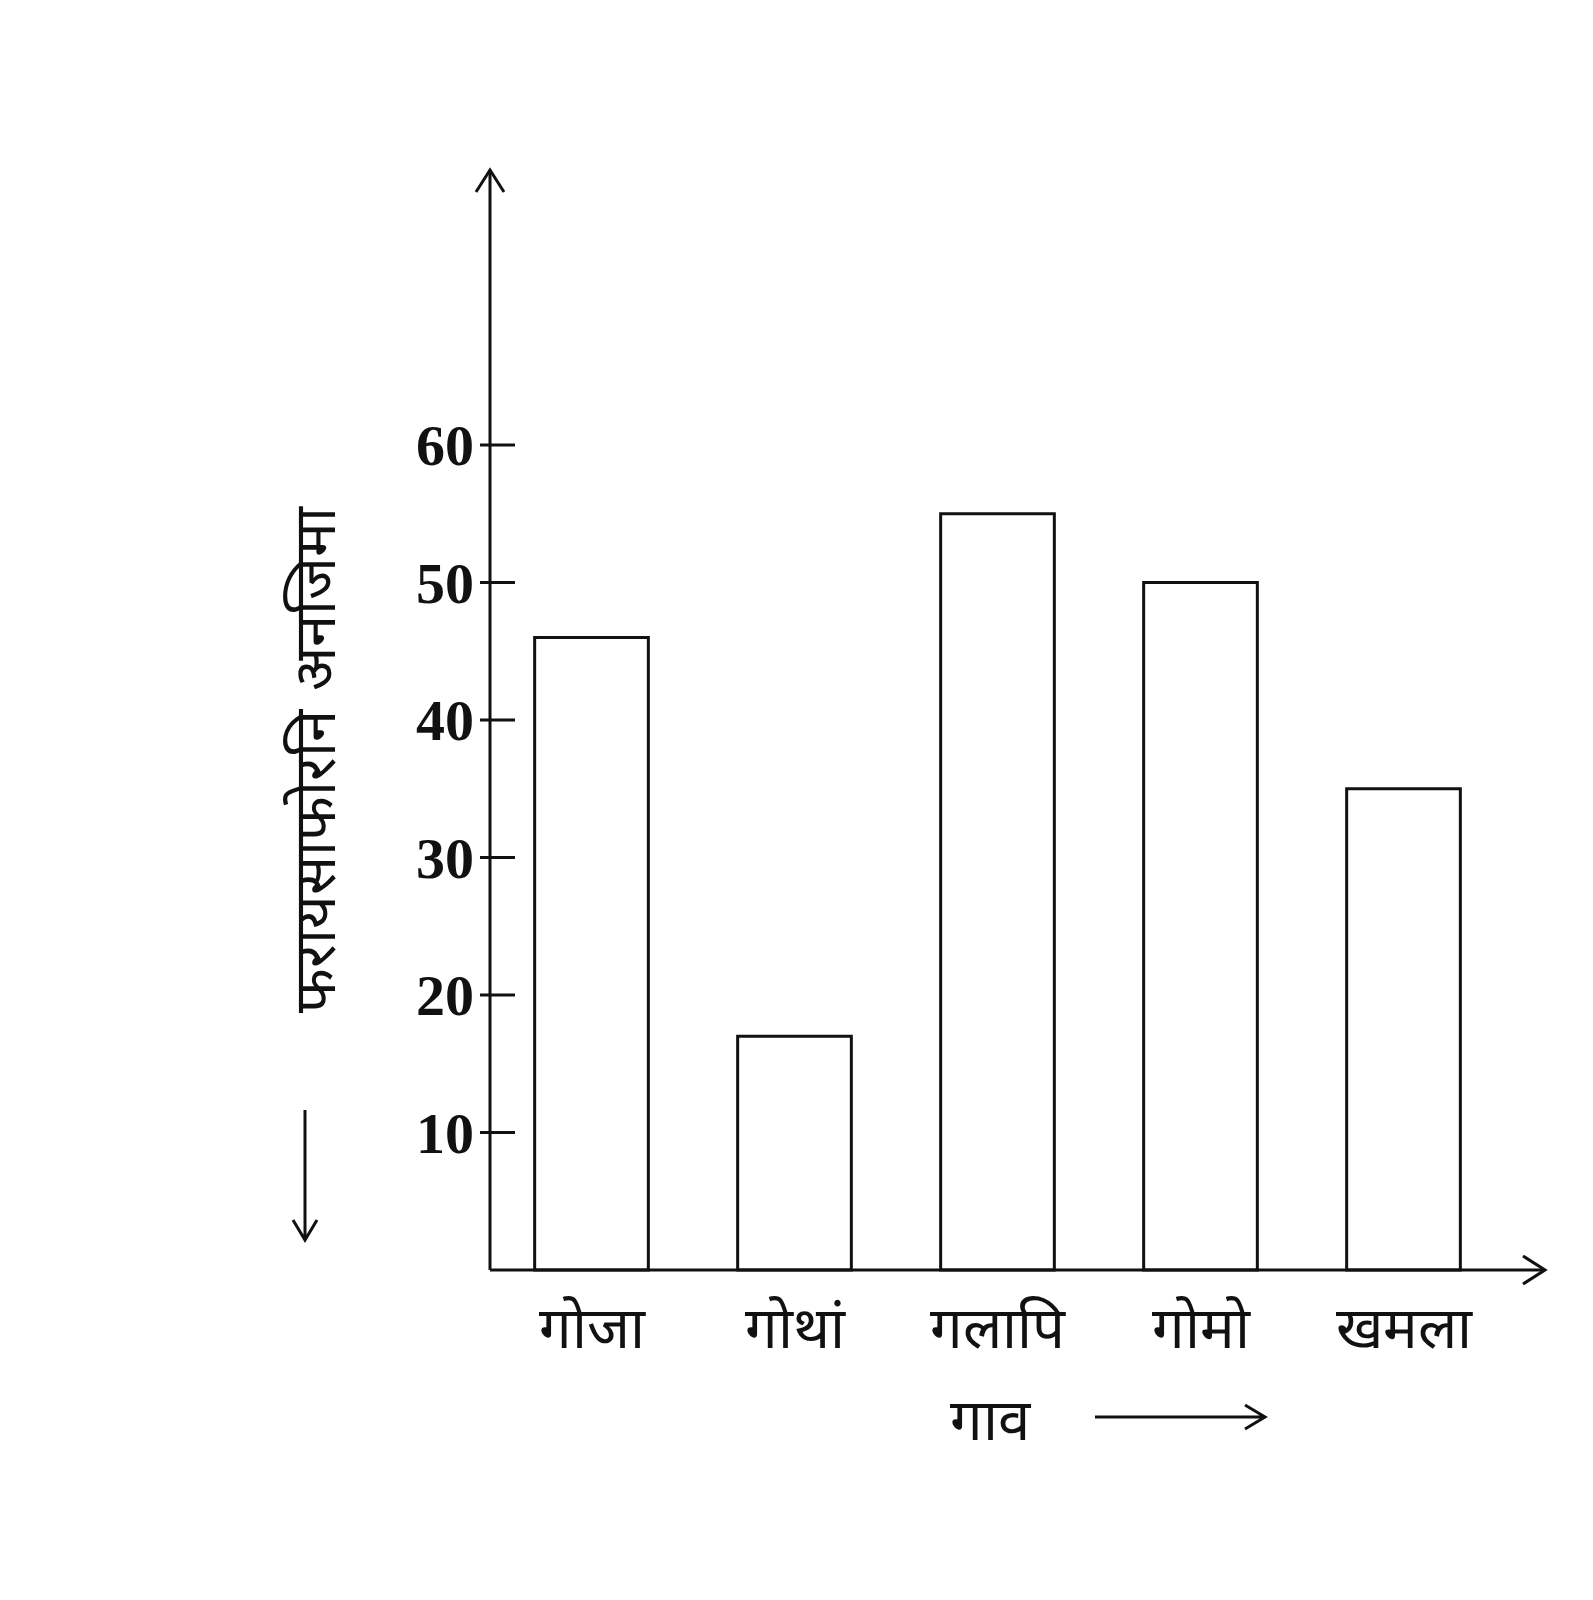 This screenshot has height=1600, width=1593. Describe the element at coordinates (445, 583) in the screenshot. I see `y-tick-label: 50` at that location.